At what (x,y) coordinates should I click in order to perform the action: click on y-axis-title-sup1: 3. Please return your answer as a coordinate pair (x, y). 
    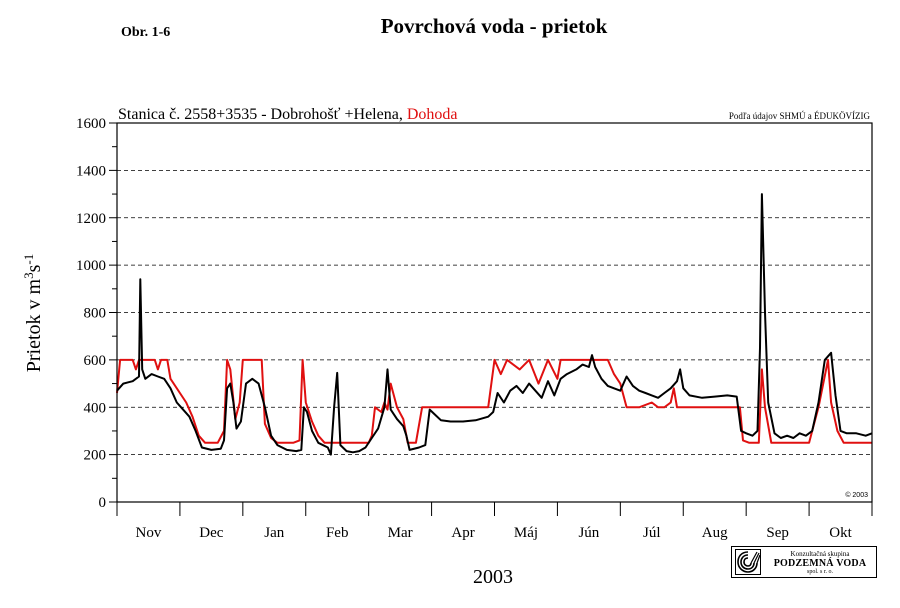
    Looking at the image, I should click on (28, 275).